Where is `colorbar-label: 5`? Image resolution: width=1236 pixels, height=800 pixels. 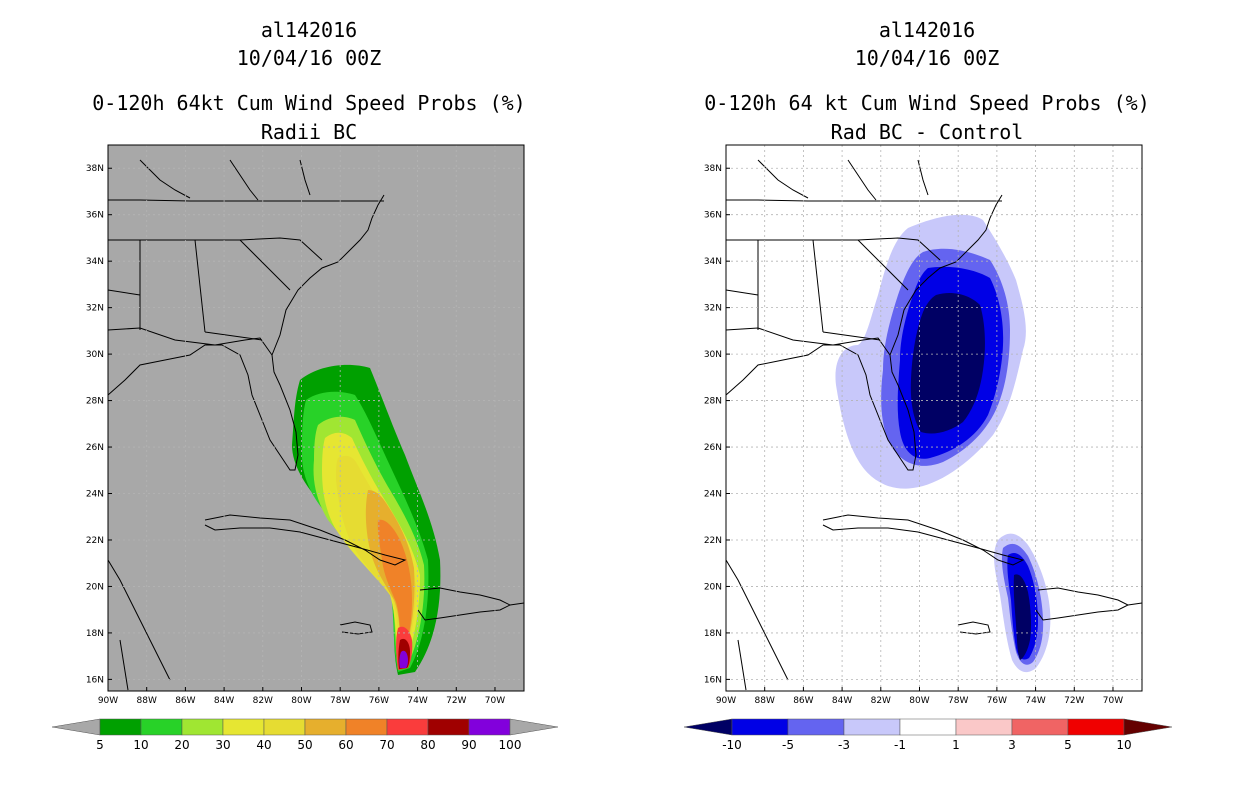
colorbar-label: 5 is located at coordinates (100, 745).